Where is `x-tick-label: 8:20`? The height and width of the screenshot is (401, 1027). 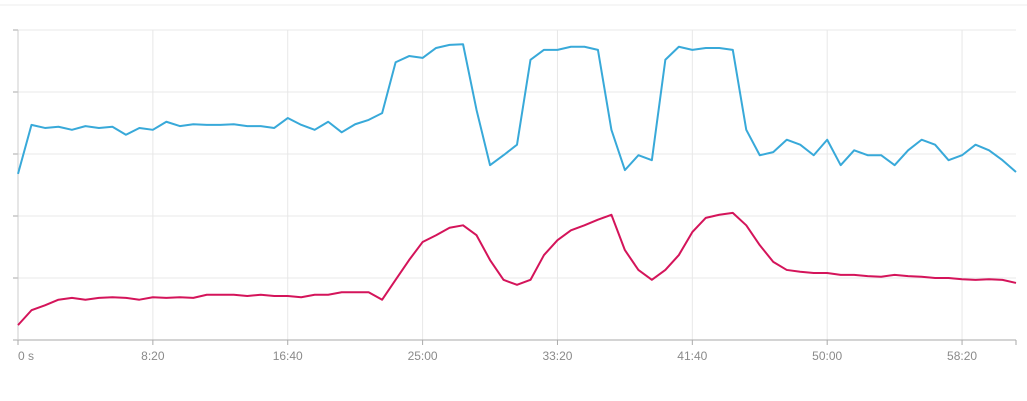
x-tick-label: 8:20 is located at coordinates (153, 356).